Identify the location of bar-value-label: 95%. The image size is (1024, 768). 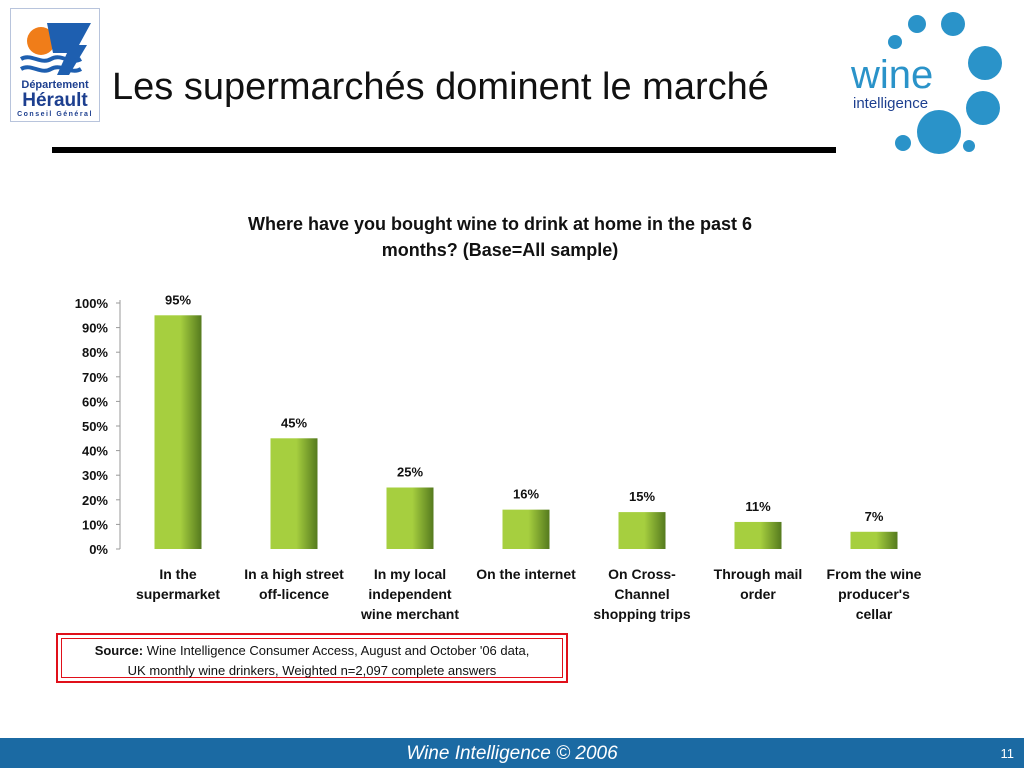
(178, 299).